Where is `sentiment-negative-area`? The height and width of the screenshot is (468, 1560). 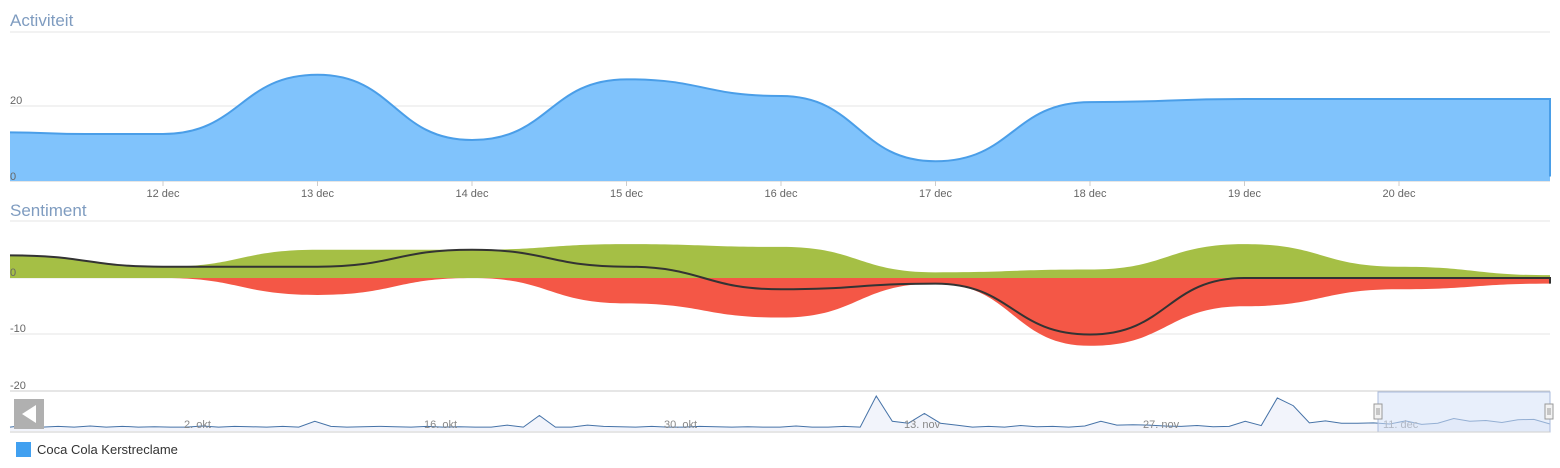 sentiment-negative-area is located at coordinates (780, 312).